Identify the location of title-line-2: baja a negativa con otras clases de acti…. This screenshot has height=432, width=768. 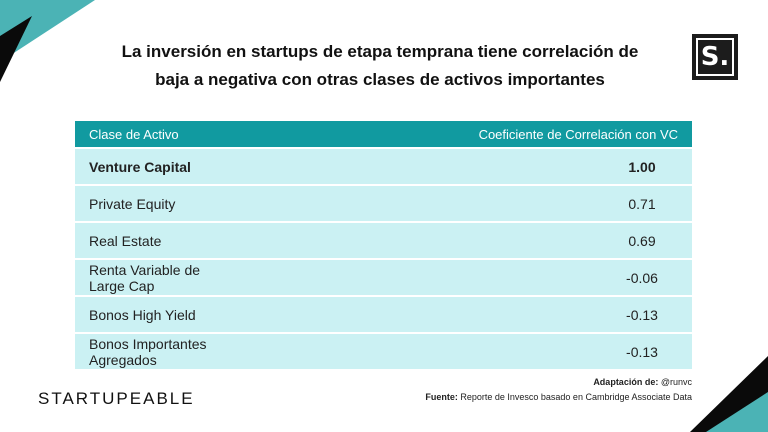
(380, 79).